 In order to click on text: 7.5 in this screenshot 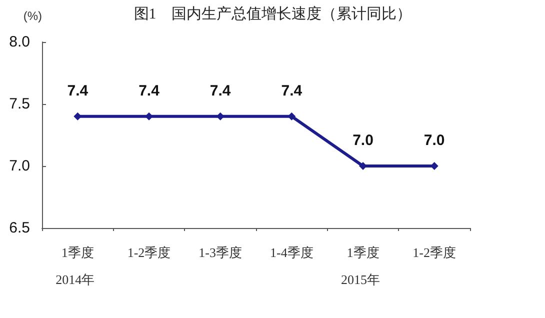, I will do `click(19, 104)`.